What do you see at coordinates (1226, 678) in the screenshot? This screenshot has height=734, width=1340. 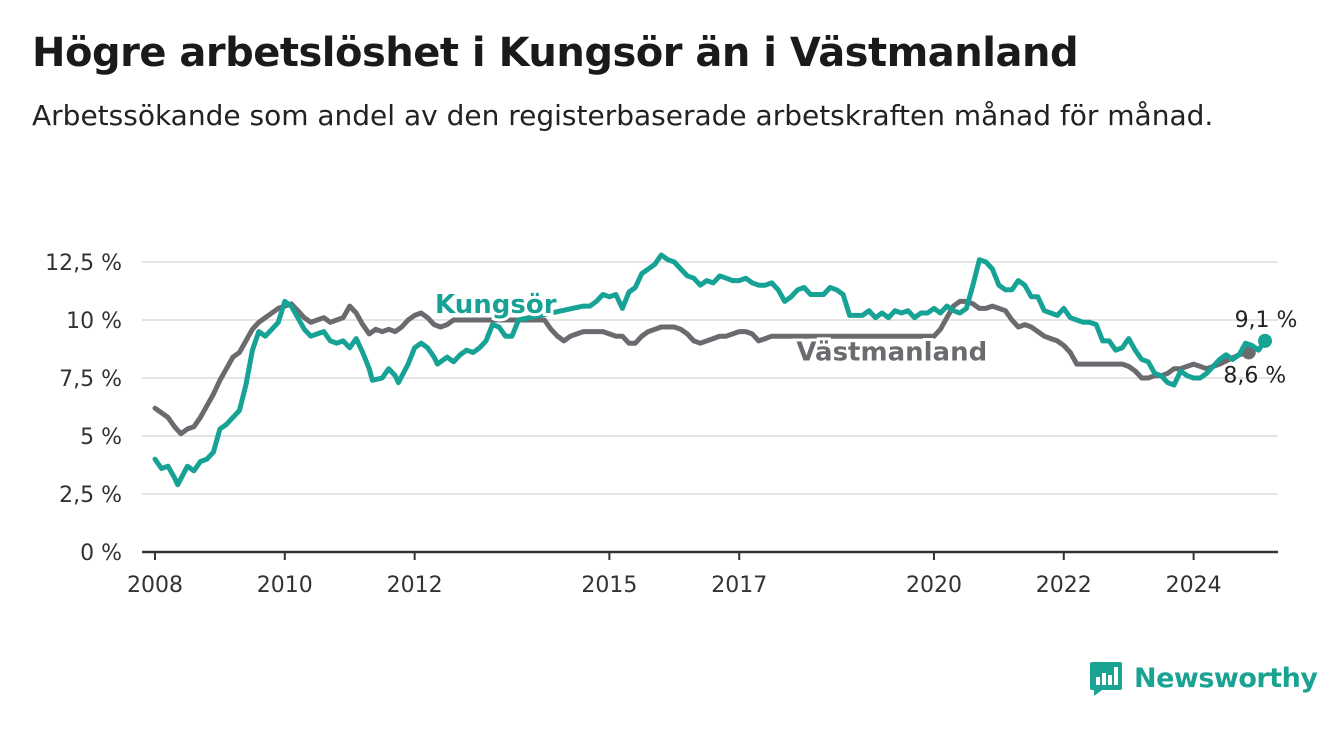 I see `brand-name: Newsworthy` at bounding box center [1226, 678].